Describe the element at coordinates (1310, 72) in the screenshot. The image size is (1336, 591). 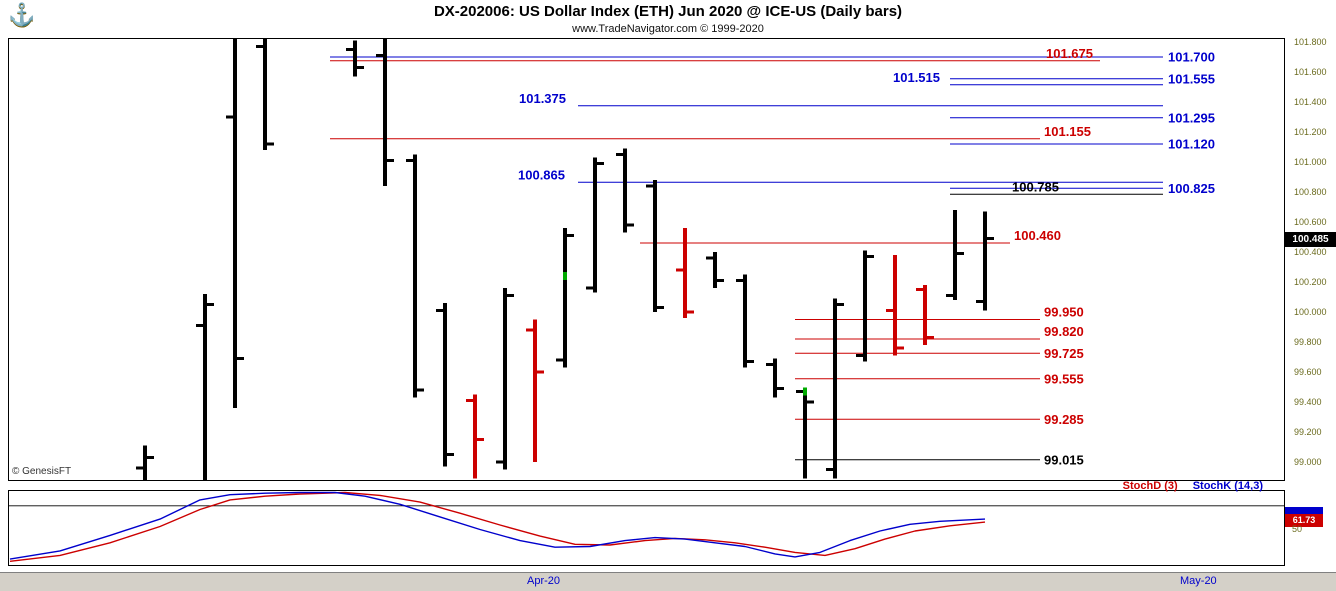
I see `price-axis-label: 101.600` at that location.